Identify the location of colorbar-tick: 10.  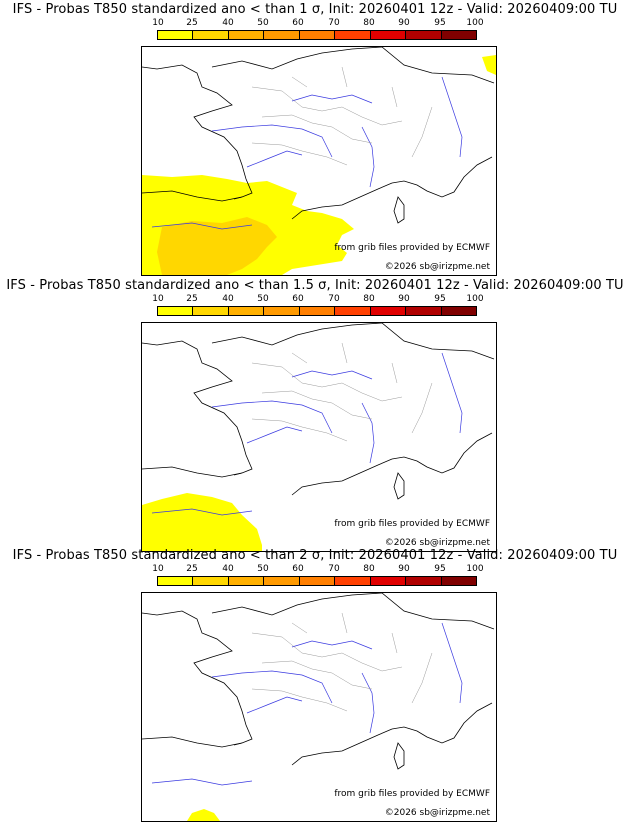
(158, 299).